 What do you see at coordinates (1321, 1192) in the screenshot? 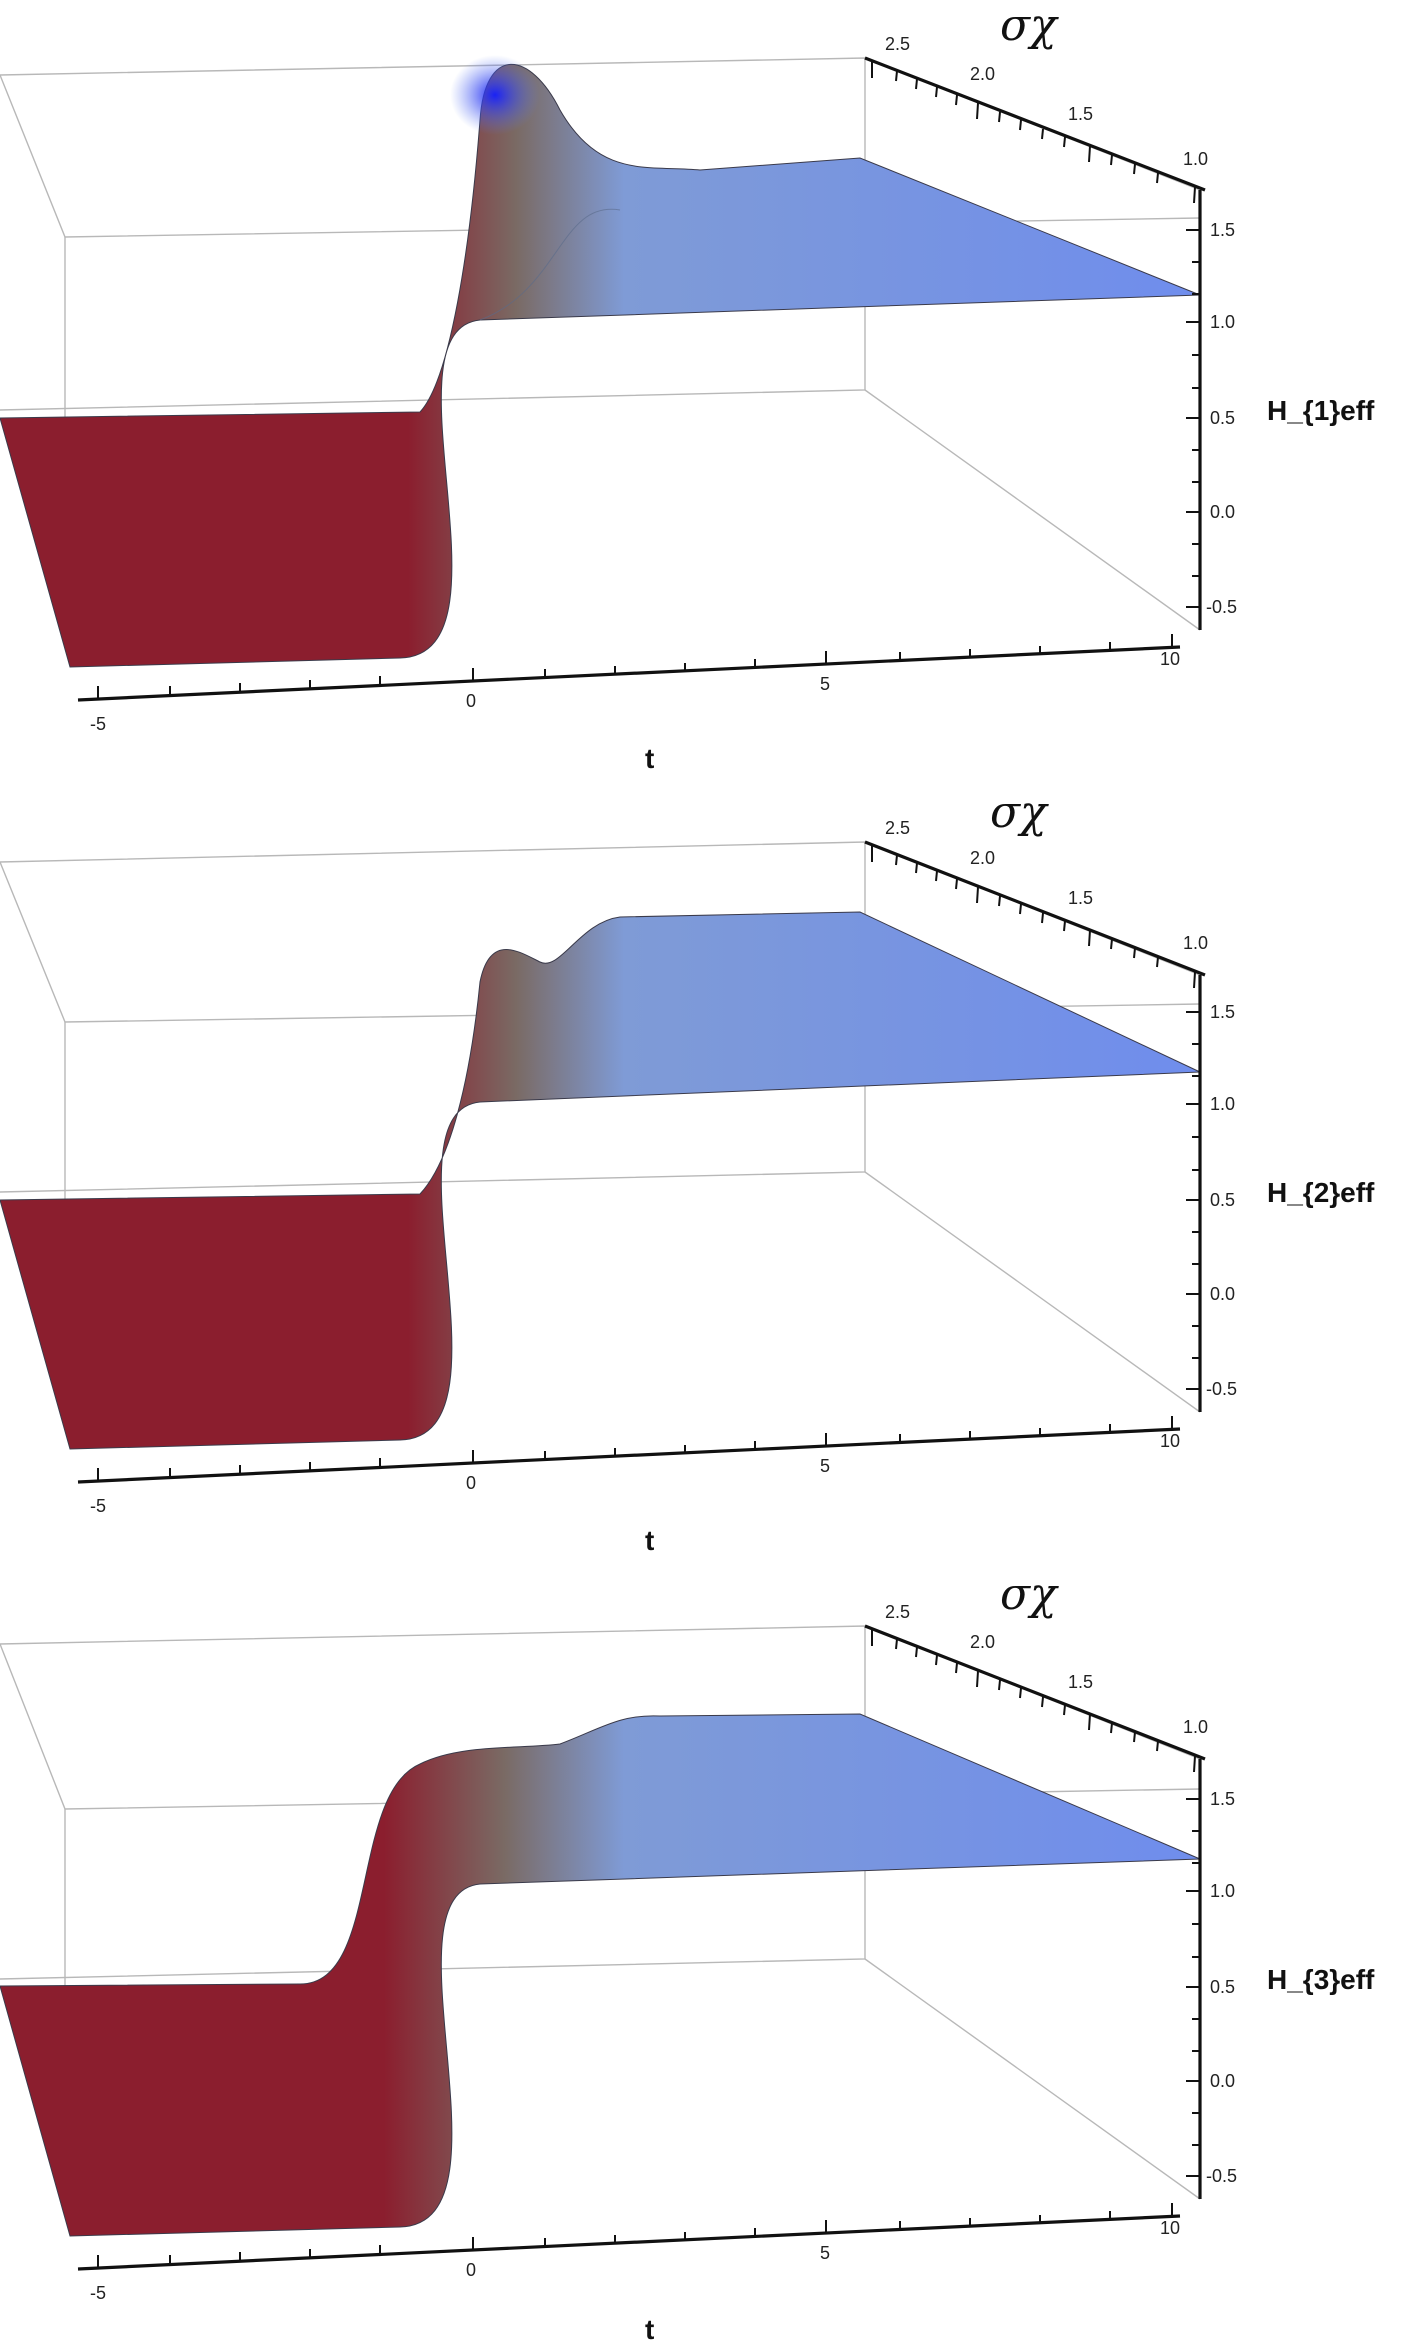
I see `z-axis-label: H_{2}eff` at bounding box center [1321, 1192].